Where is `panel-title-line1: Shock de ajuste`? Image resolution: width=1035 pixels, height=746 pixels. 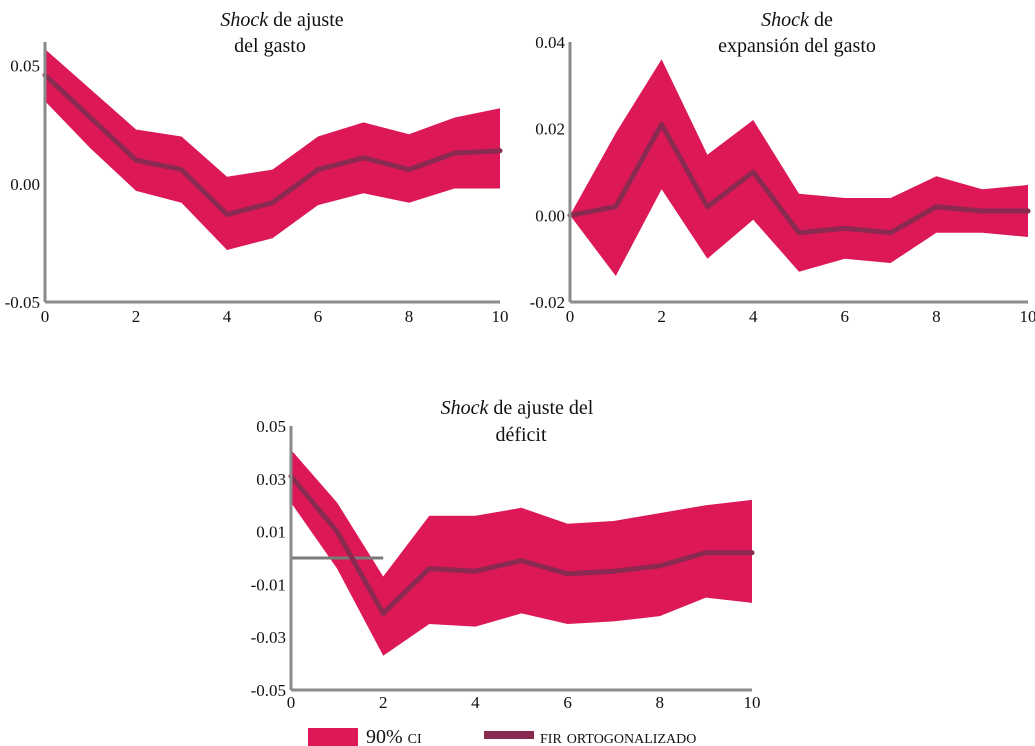
panel-title-line1: Shock de ajuste is located at coordinates (281, 20).